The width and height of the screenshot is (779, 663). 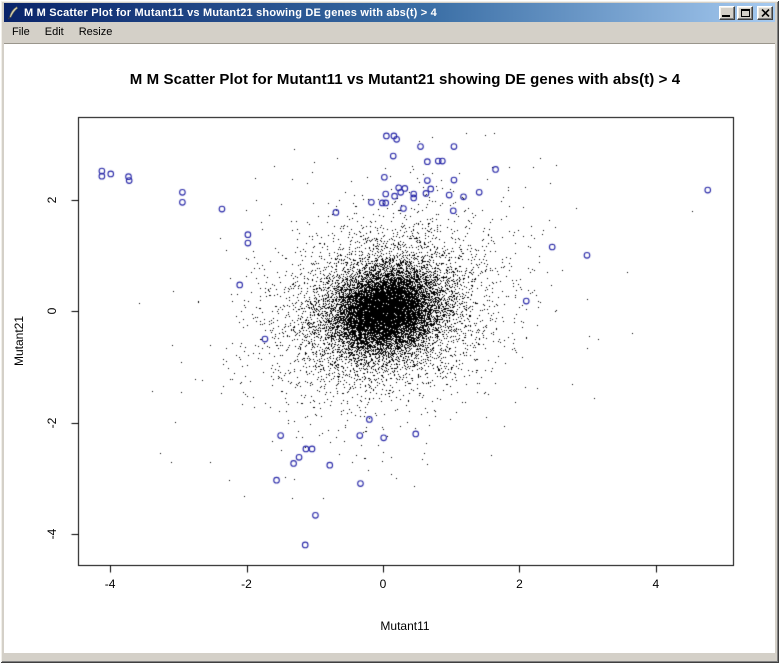 What do you see at coordinates (656, 584) in the screenshot?
I see `x-tick-label: 4` at bounding box center [656, 584].